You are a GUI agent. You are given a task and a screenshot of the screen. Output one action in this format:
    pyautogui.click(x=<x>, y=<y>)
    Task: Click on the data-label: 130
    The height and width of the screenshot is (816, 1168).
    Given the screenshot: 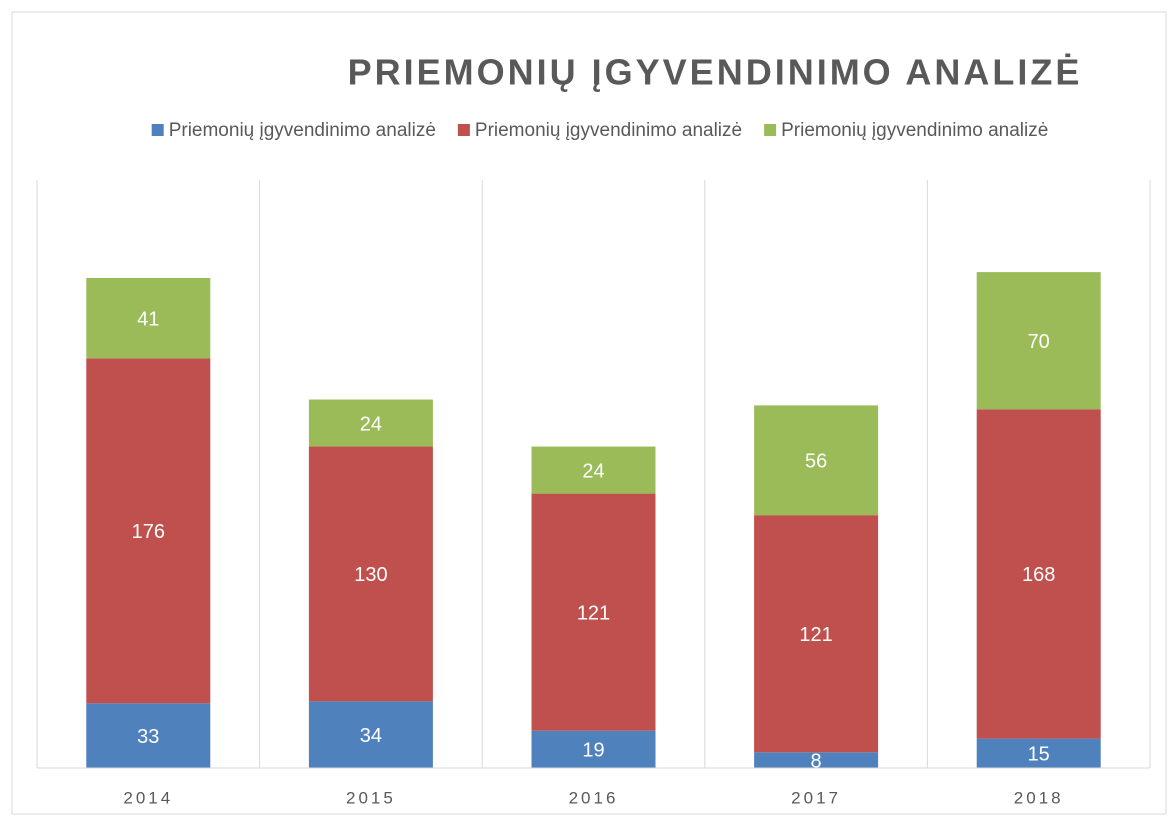 What is the action you would take?
    pyautogui.click(x=370, y=575)
    